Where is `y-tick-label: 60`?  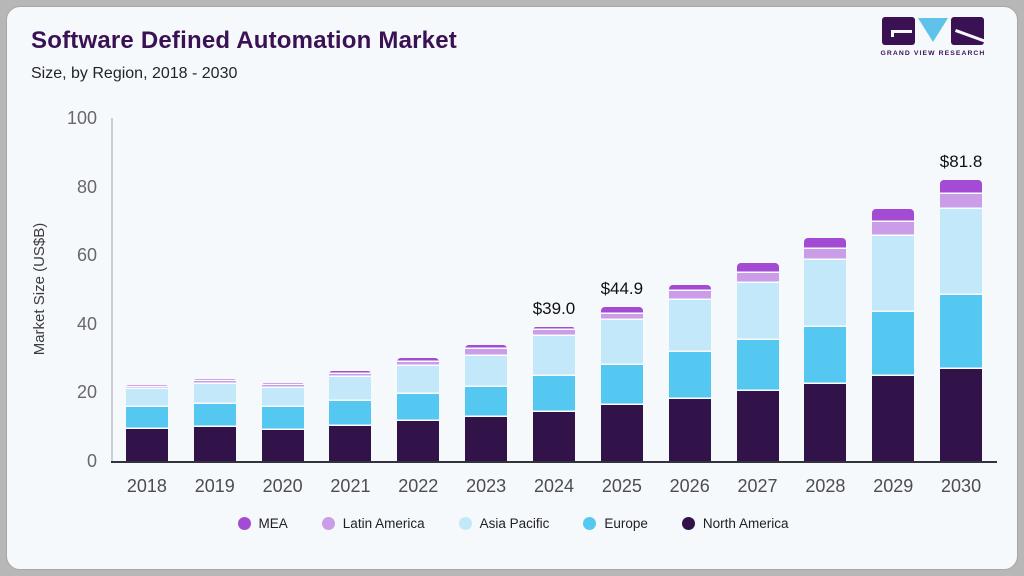
y-tick-label: 60 is located at coordinates (86, 255).